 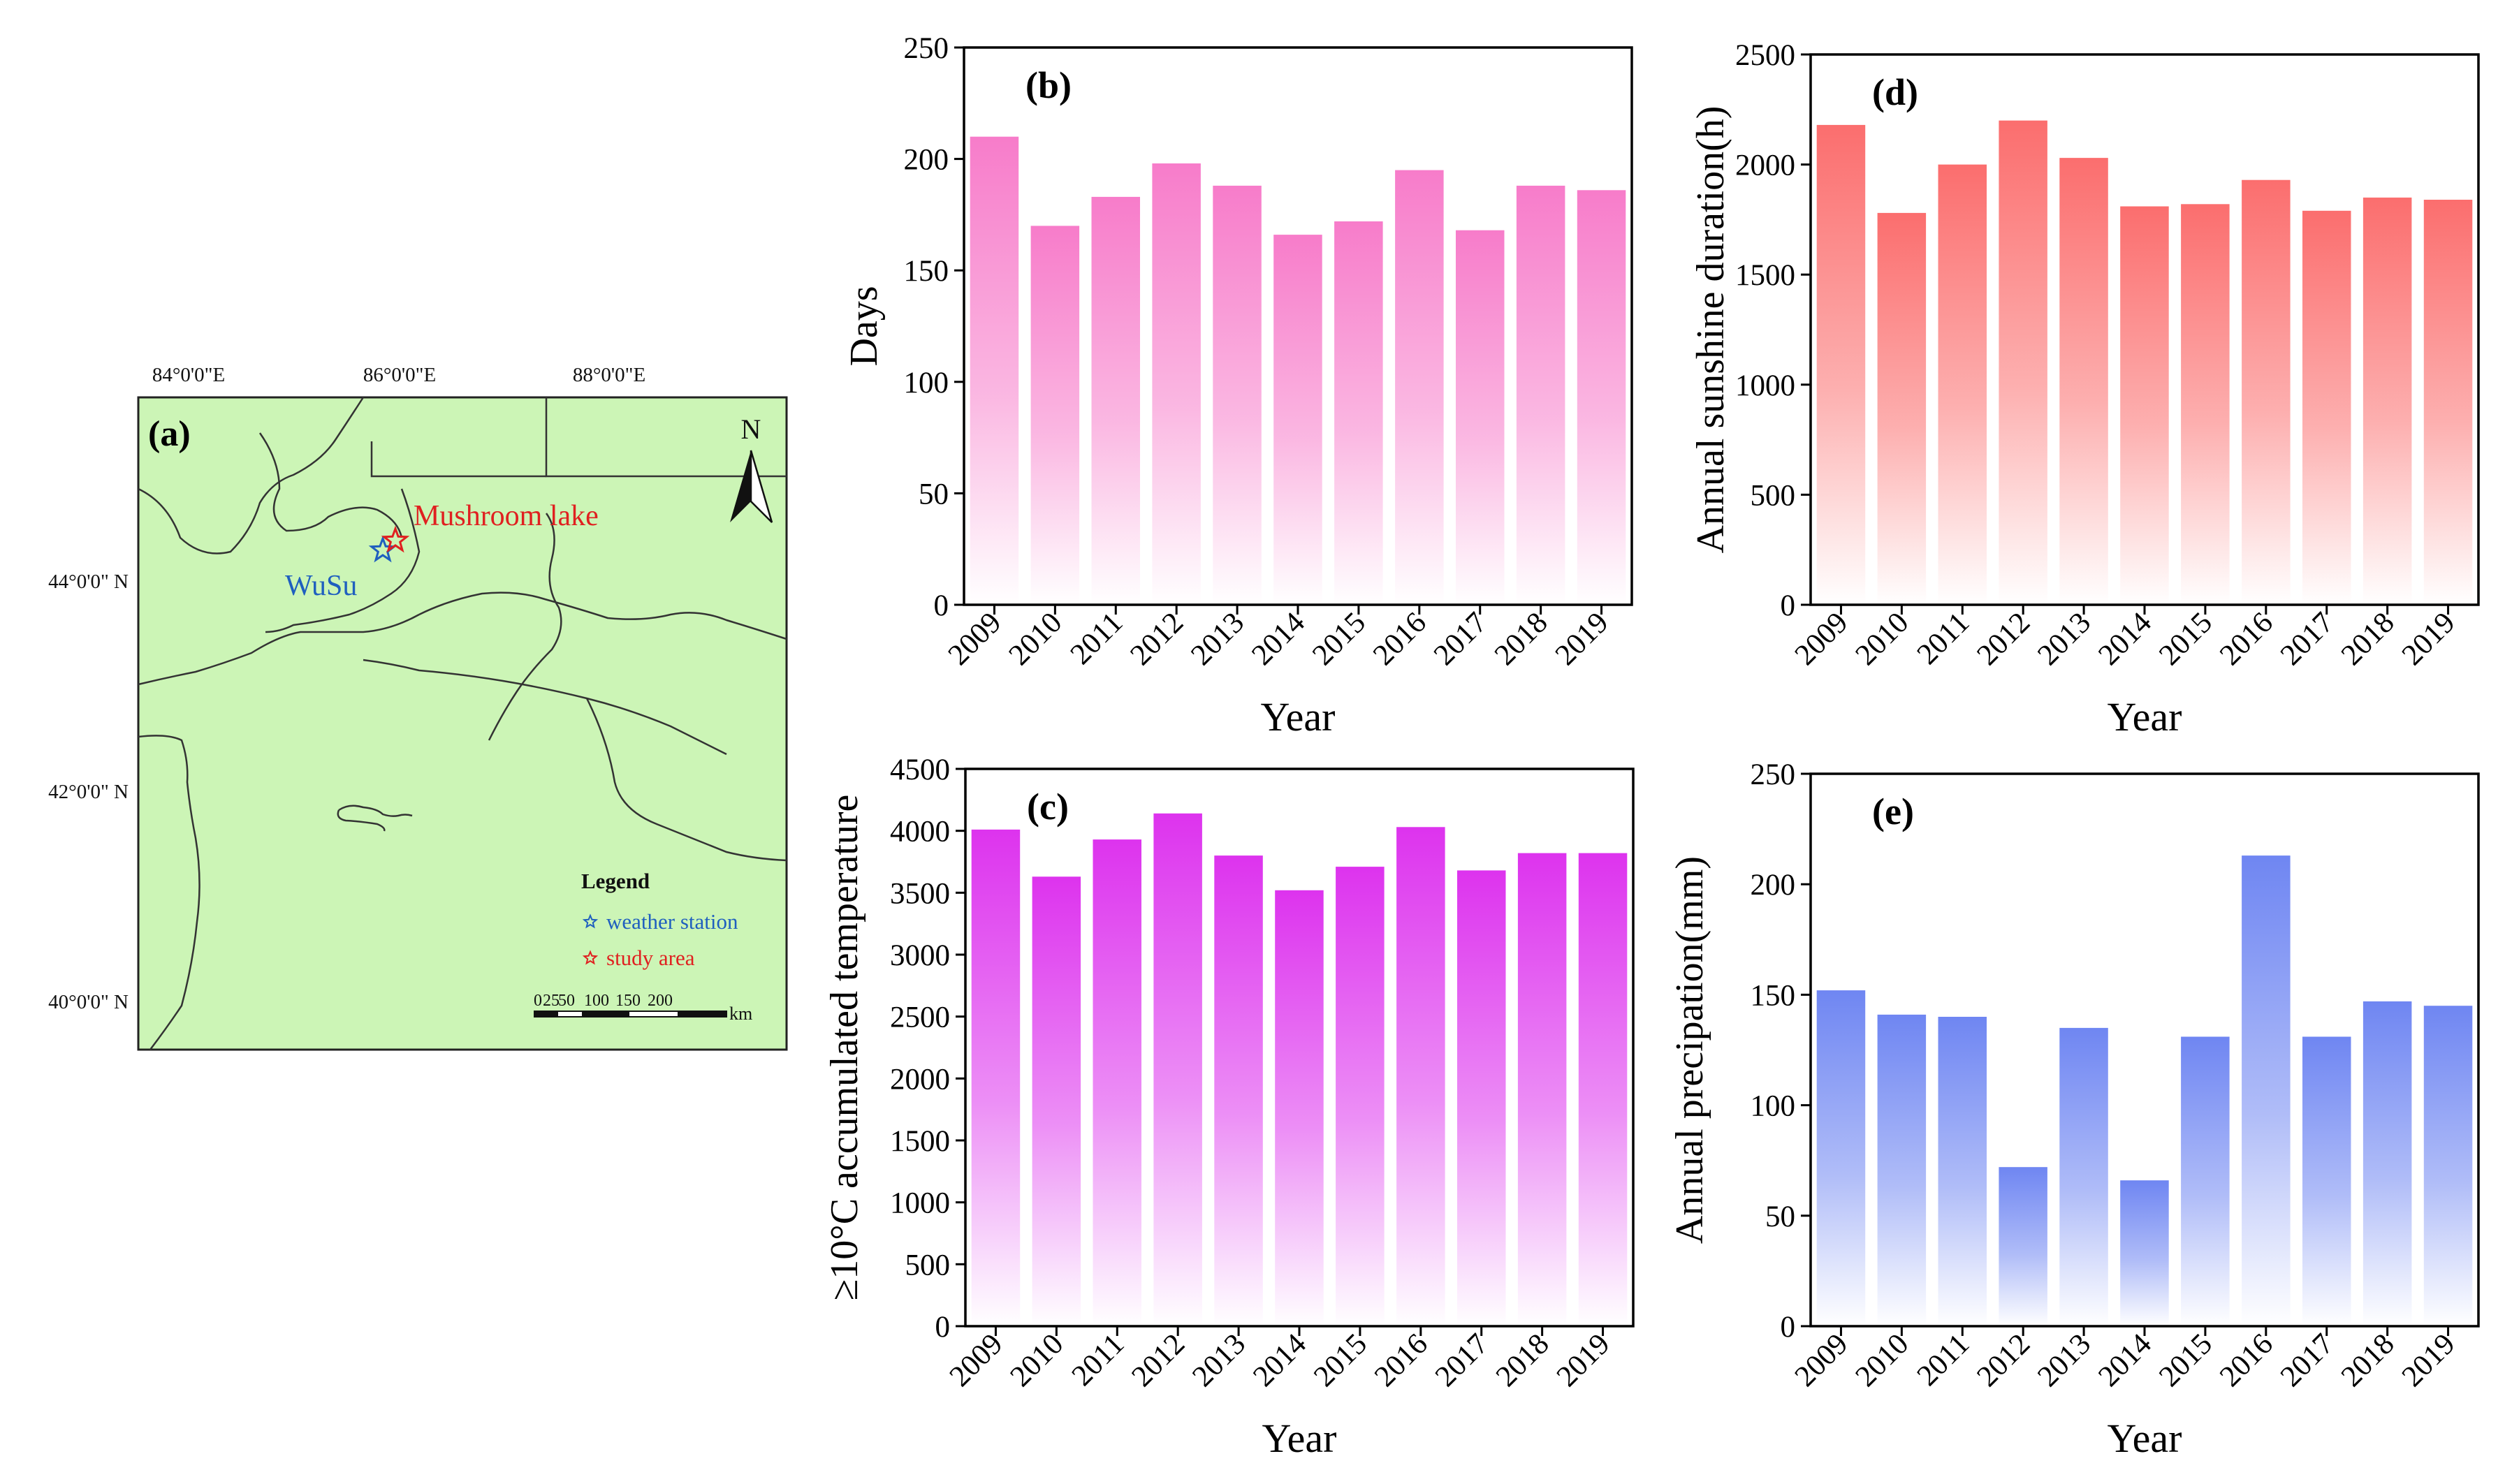 What do you see at coordinates (864, 326) in the screenshot?
I see `y-axis-label: Days` at bounding box center [864, 326].